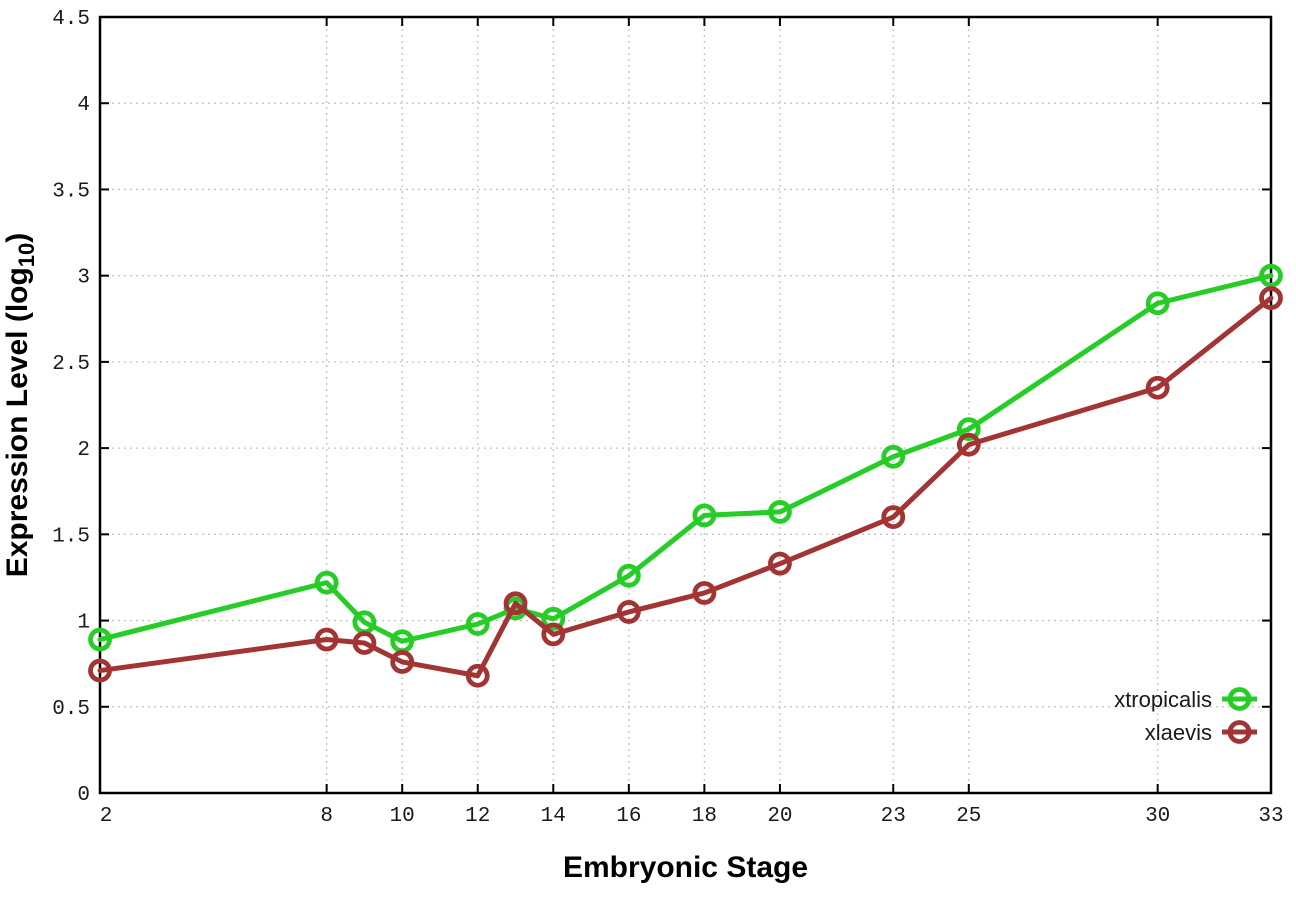 This screenshot has height=907, width=1296. Describe the element at coordinates (1163, 699) in the screenshot. I see `legend-label-xtropicalis: xtropicalis` at that location.